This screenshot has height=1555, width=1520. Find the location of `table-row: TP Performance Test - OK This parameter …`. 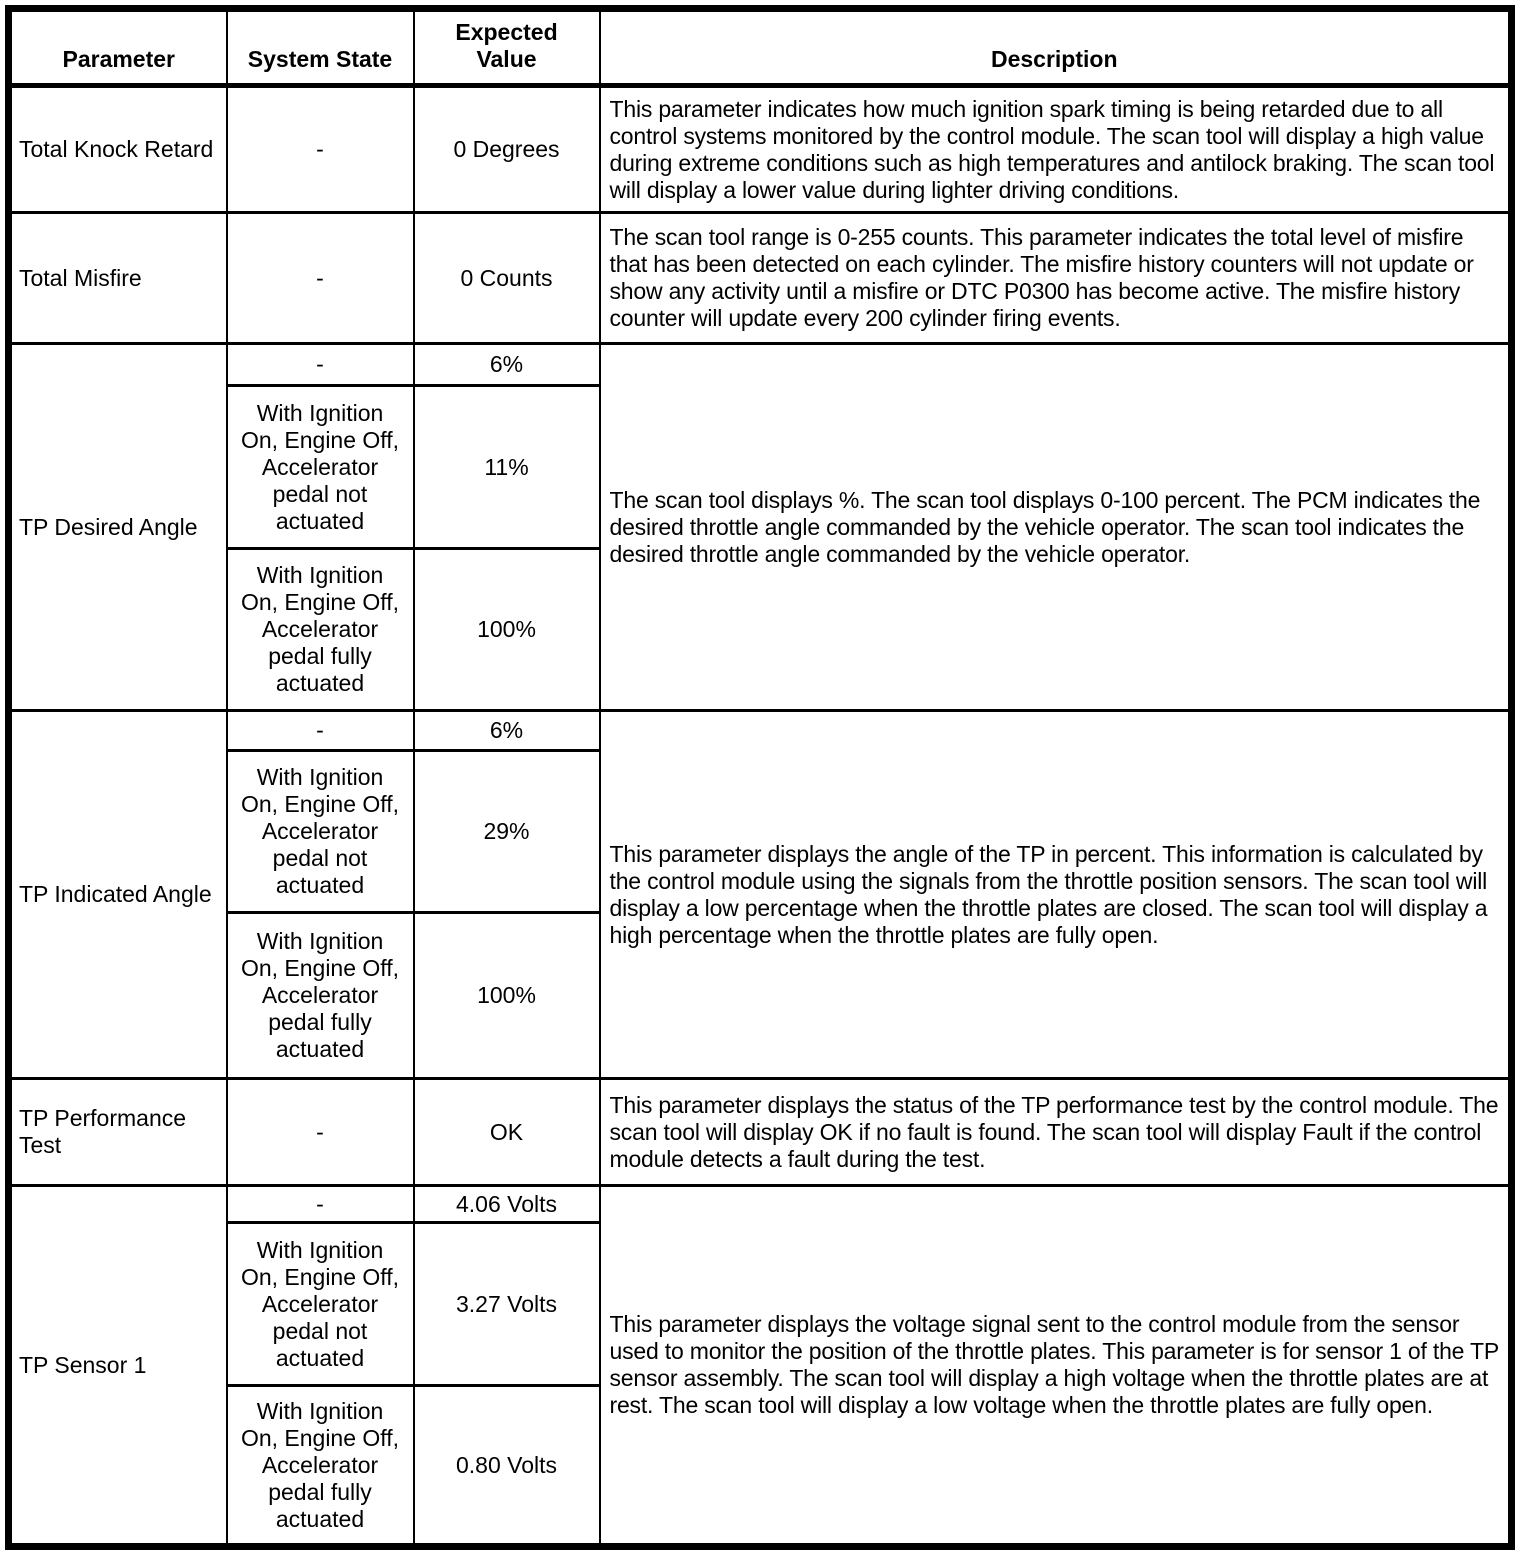

table-row: TP Performance Test - OK This parameter … is located at coordinates (760, 1132).